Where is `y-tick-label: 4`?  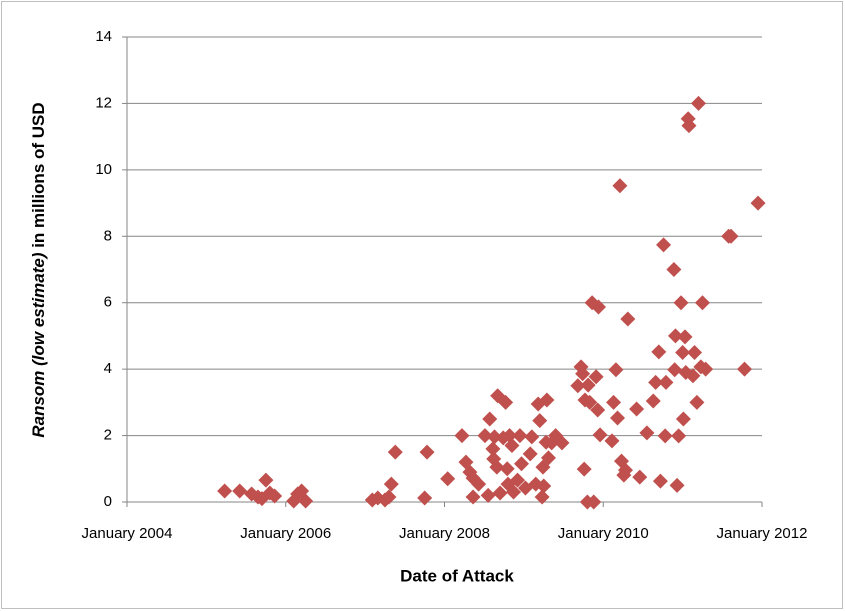 y-tick-label: 4 is located at coordinates (108, 368).